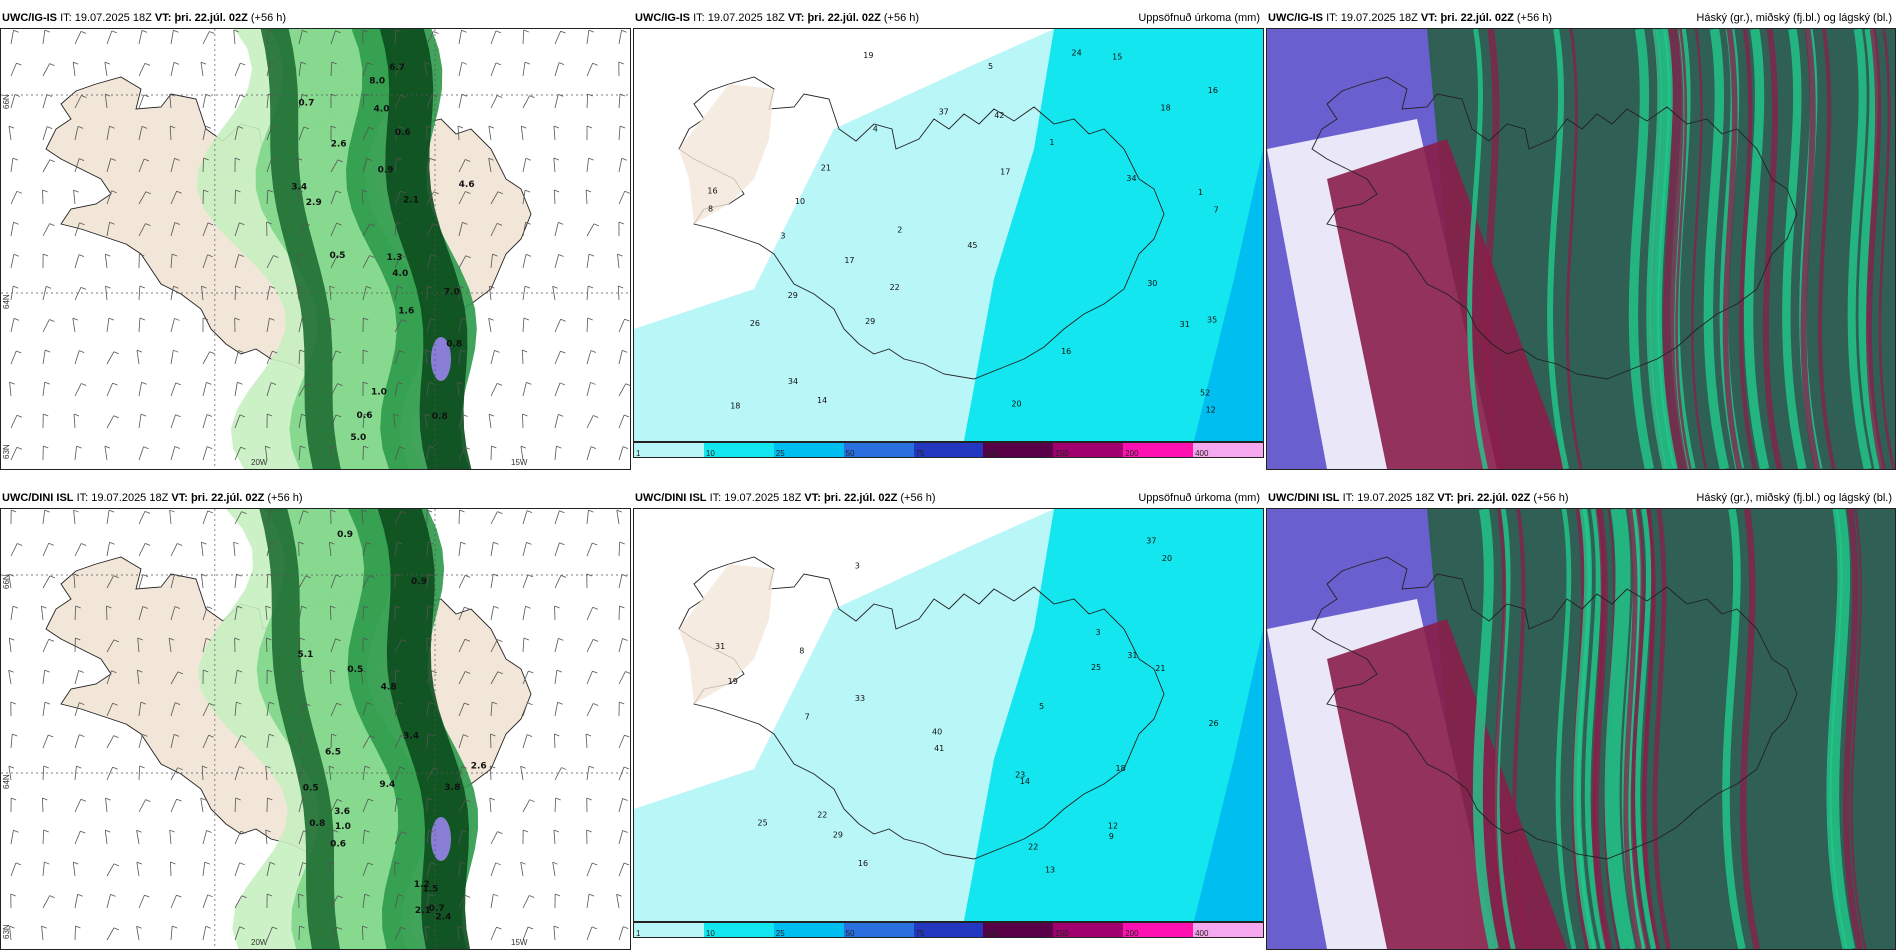  Describe the element at coordinates (899, 229) in the screenshot. I see `precip-value-label: 2` at that location.